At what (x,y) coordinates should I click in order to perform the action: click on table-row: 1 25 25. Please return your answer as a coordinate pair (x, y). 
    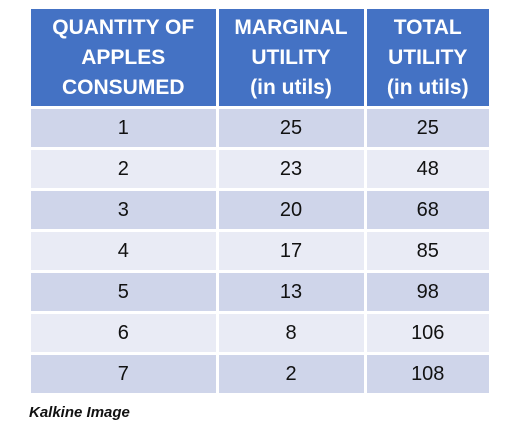
    Looking at the image, I should click on (260, 127).